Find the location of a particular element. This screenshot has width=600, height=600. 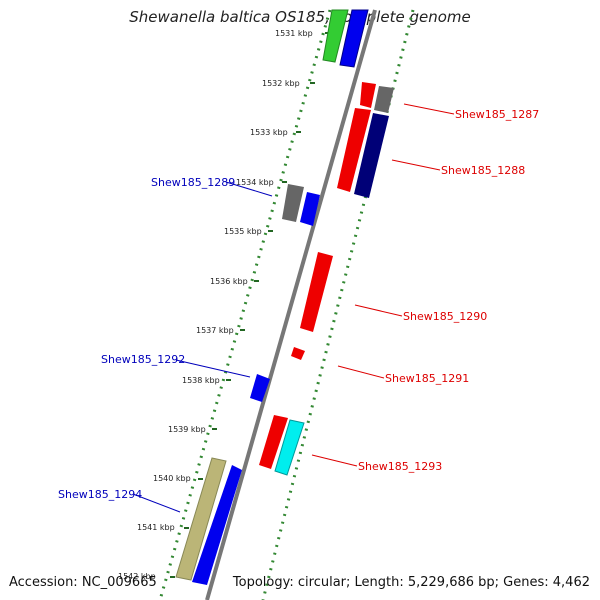

tick-label-1534: 1534 kbp is located at coordinates (255, 182).